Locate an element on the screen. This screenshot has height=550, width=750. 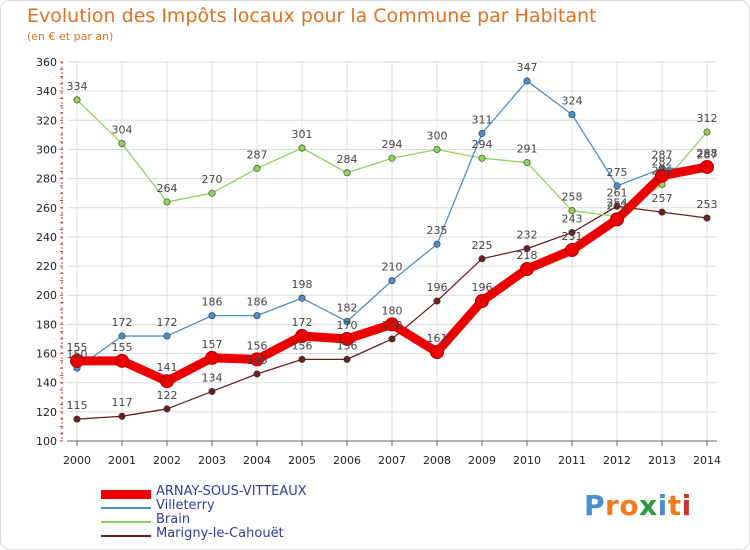
data-label: 225 is located at coordinates (482, 245).